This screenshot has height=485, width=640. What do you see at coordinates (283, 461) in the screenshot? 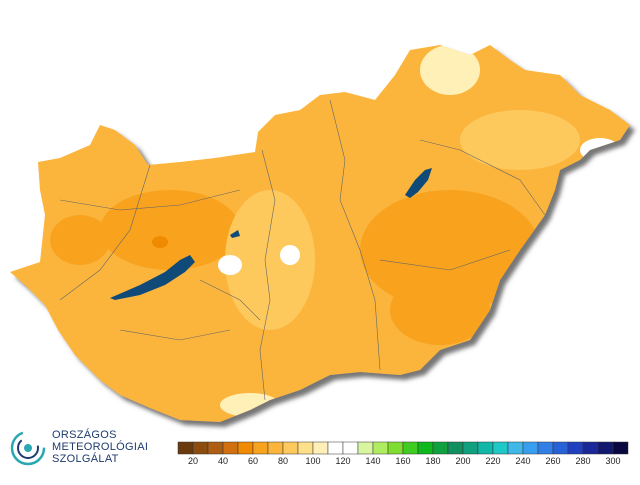
I see `legend-tick-label: 80` at bounding box center [283, 461].